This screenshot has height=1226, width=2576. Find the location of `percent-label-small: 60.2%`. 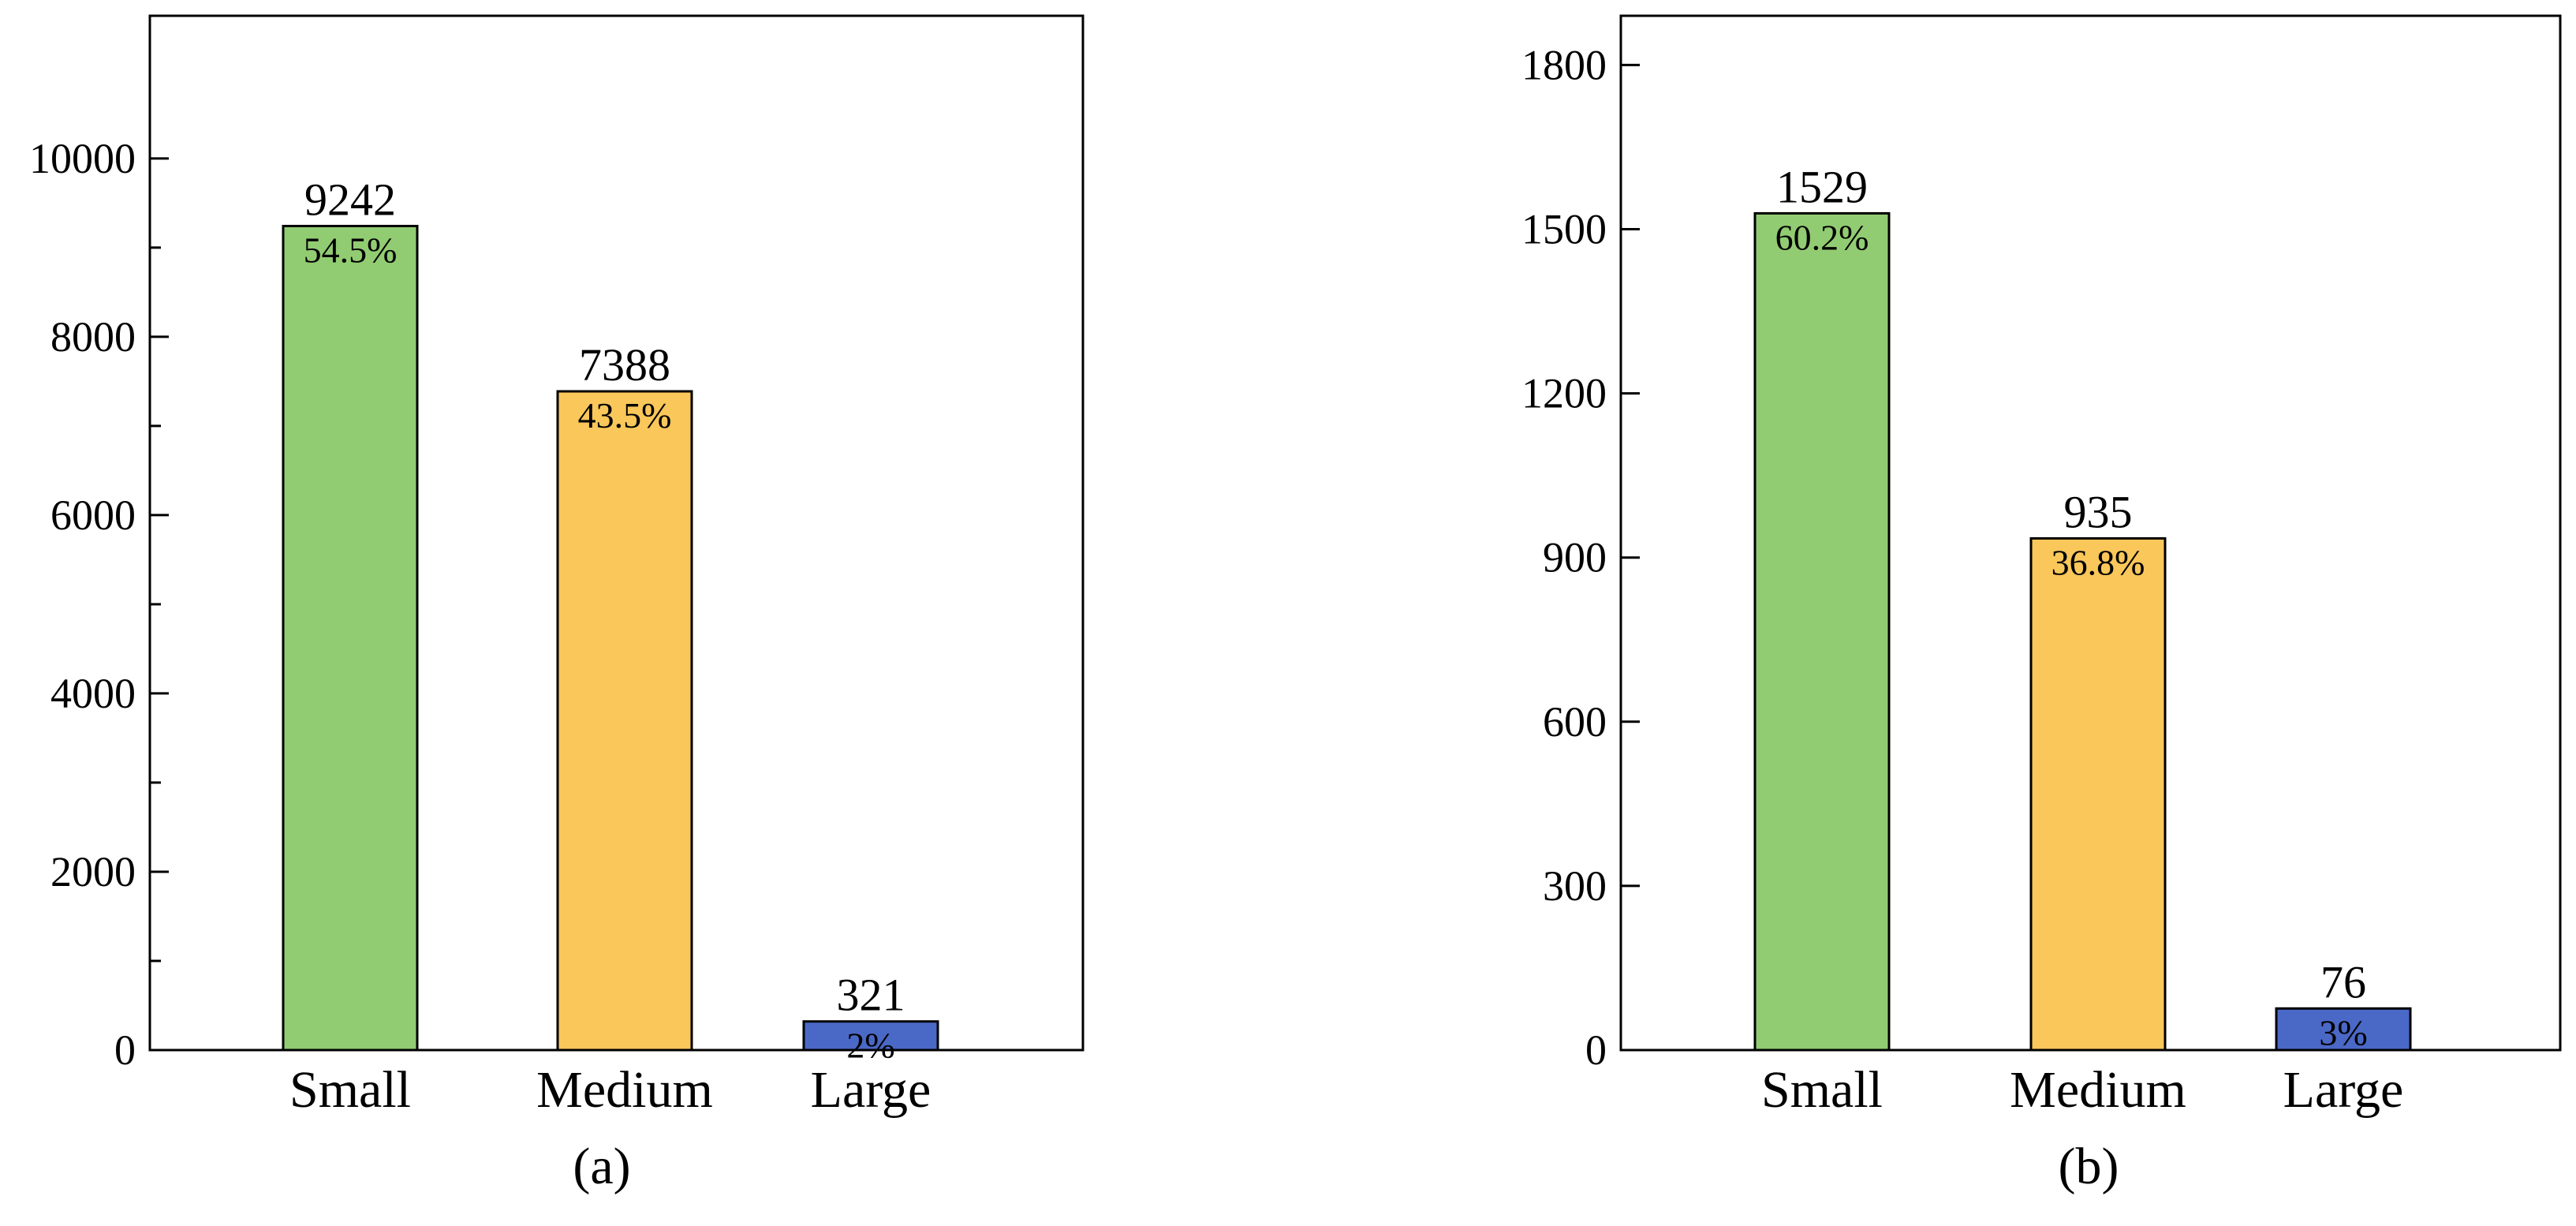

percent-label-small: 60.2% is located at coordinates (1822, 237).